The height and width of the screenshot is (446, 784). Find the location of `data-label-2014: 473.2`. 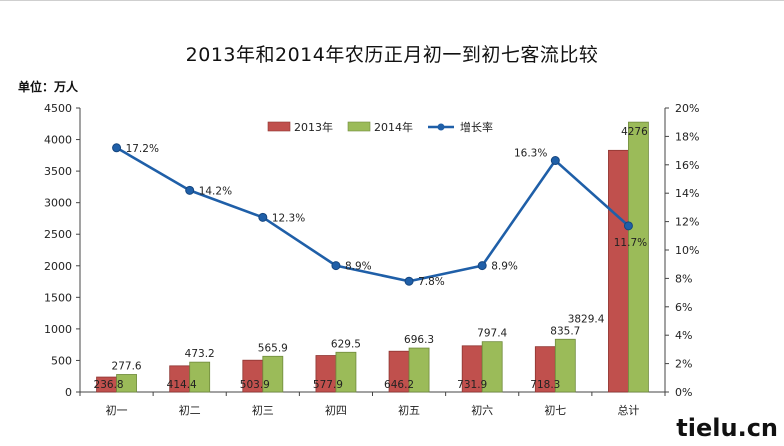

data-label-2014: 473.2 is located at coordinates (200, 354).